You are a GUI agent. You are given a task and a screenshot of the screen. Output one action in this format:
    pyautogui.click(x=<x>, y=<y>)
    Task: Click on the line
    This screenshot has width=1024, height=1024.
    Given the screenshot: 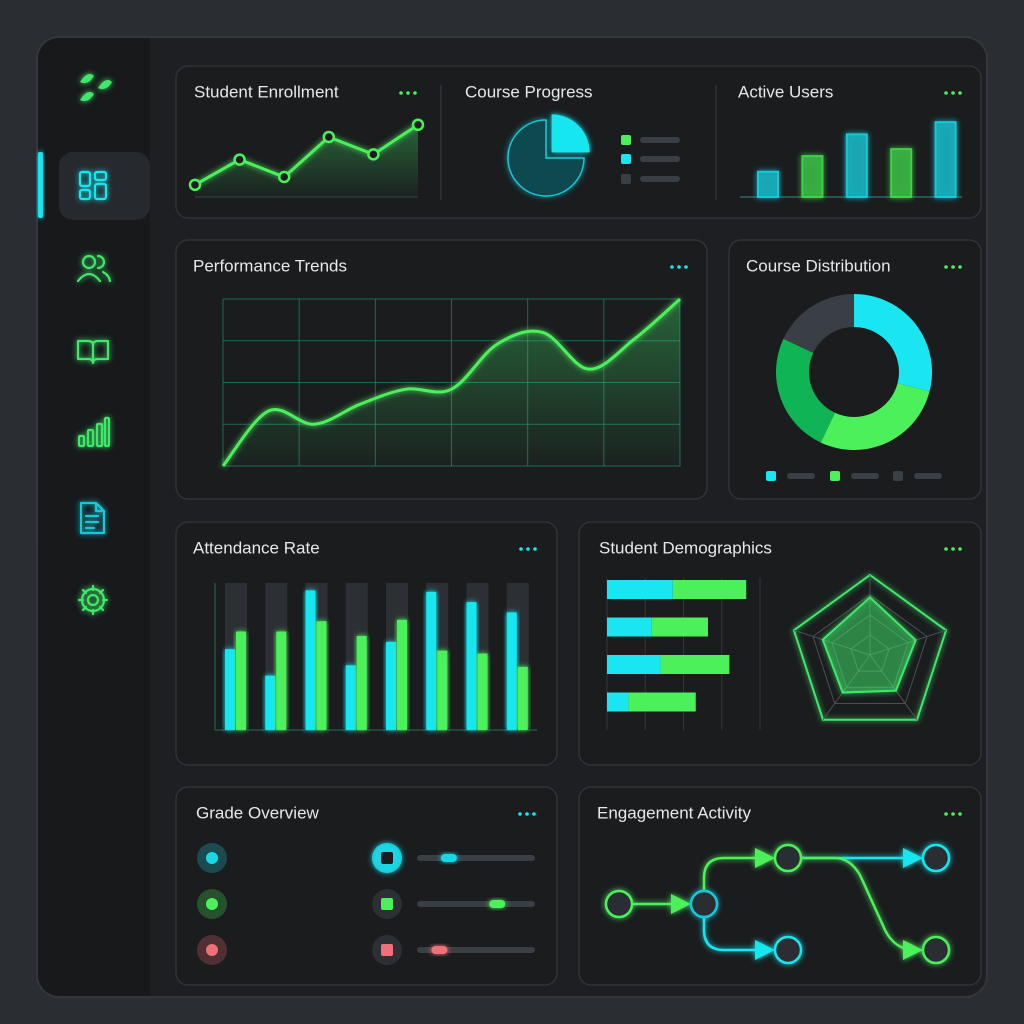 What is the action you would take?
    pyautogui.click(x=306, y=155)
    